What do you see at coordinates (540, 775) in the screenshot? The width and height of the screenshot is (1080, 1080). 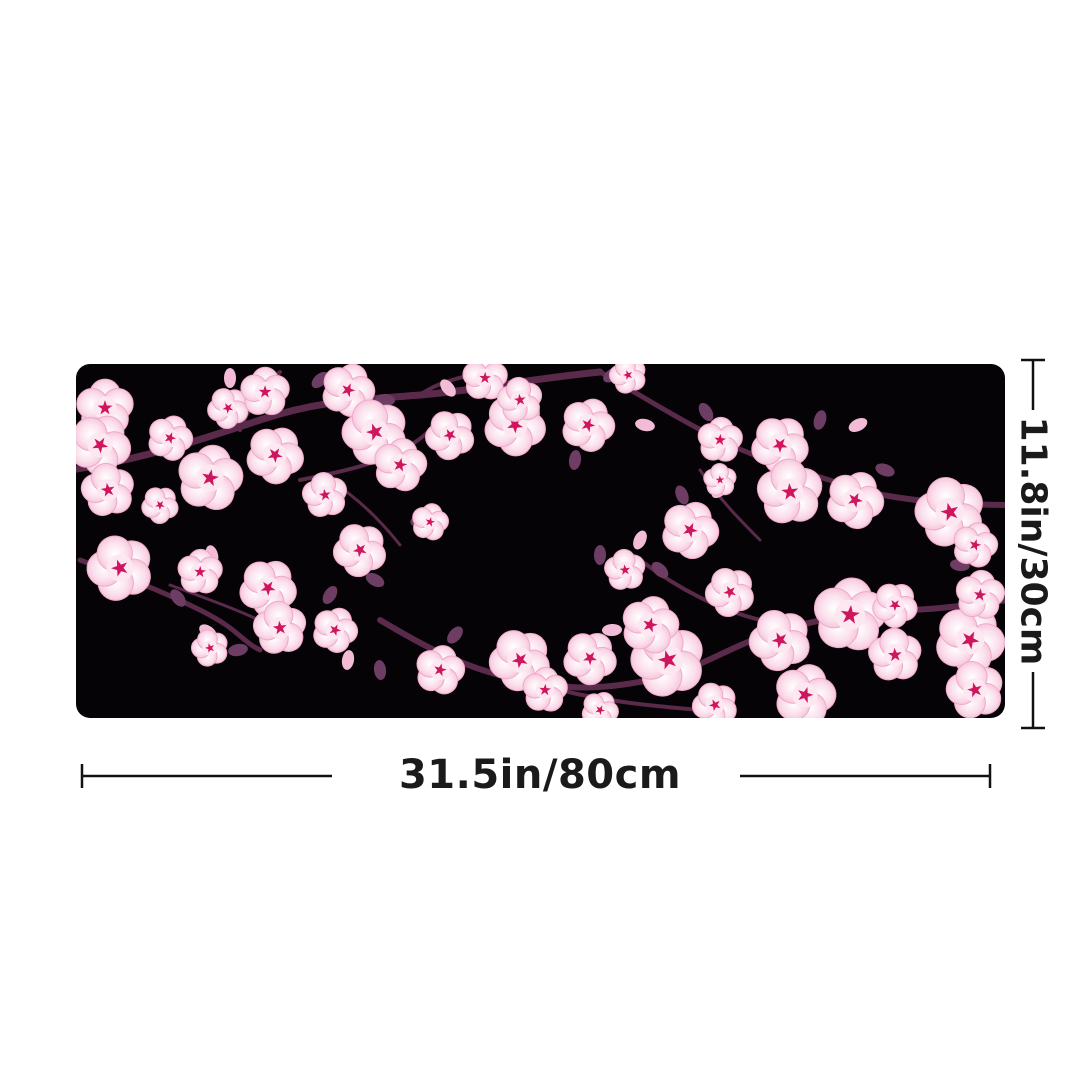 I see `width-label: 31.5in/80cm` at bounding box center [540, 775].